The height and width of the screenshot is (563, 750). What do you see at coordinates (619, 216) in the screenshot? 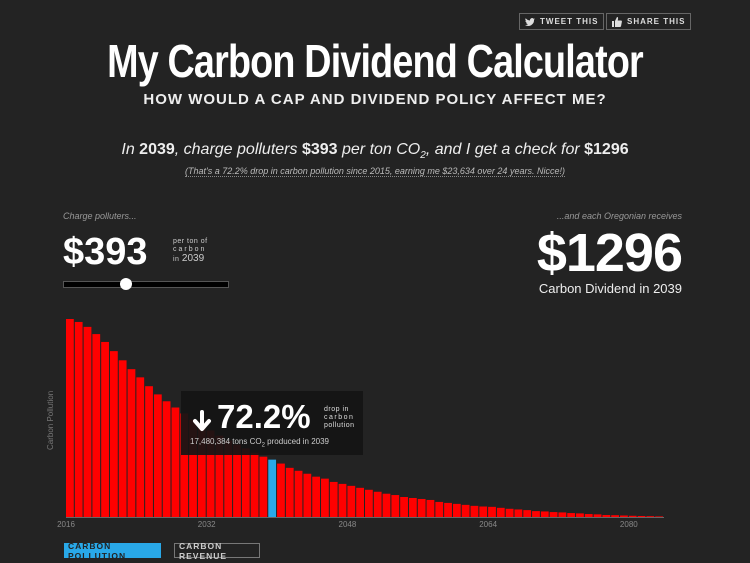
I see `dividend-label: ...and each Oregonian receives` at bounding box center [619, 216].